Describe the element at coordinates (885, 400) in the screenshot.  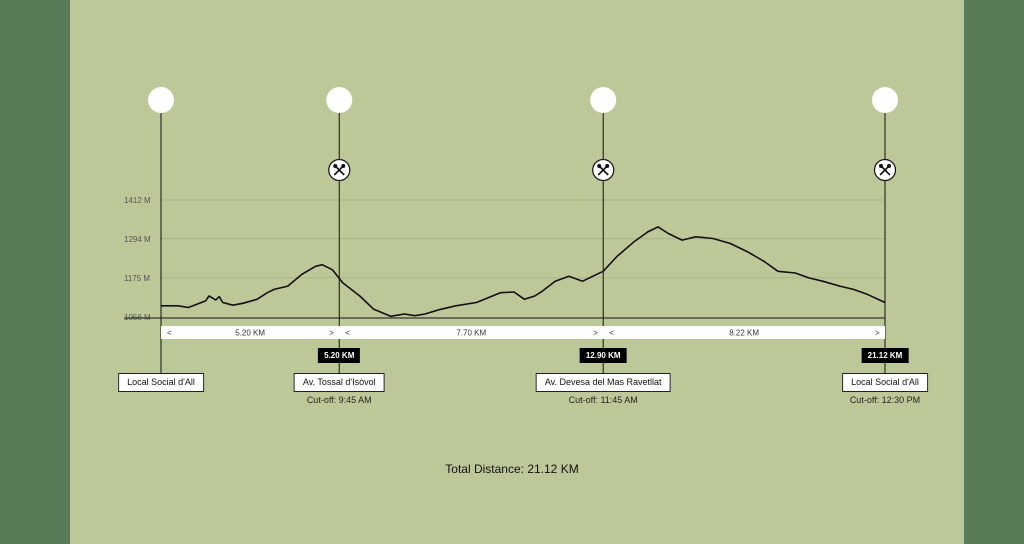
I see `cutoff-time: Cut-off: 12:30 PM` at that location.